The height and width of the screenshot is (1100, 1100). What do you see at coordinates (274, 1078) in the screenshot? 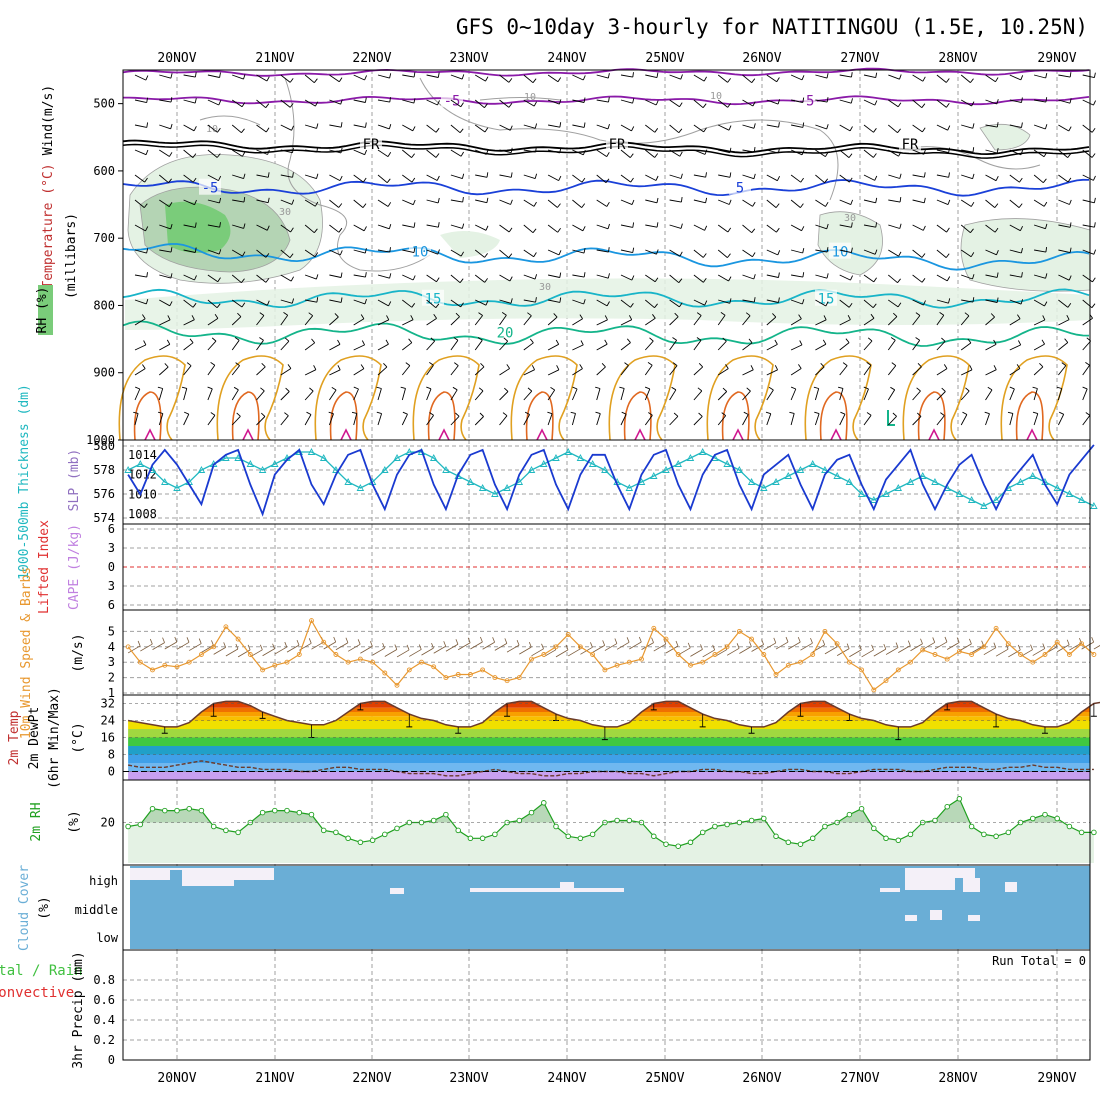
I see `bottom-date-label: 21NOV` at bounding box center [274, 1078].